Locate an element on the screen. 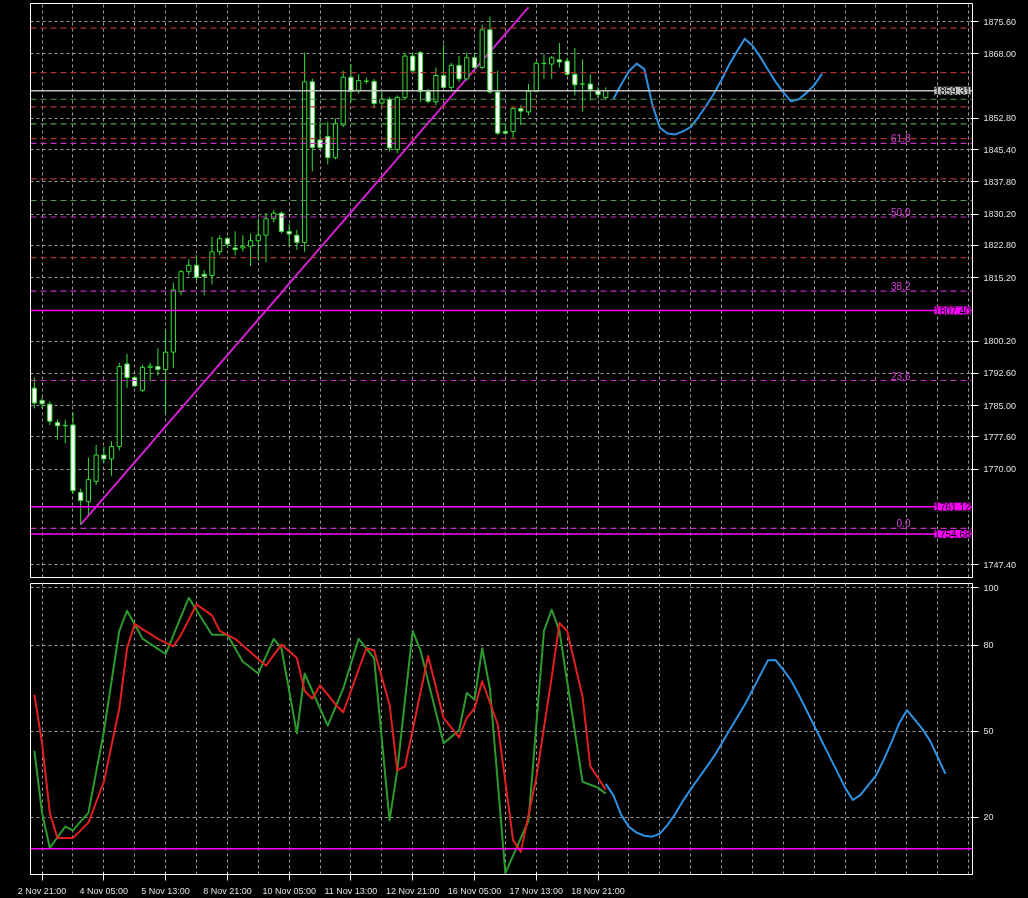 The width and height of the screenshot is (1028, 898). x-tick-label: 17 Nov 13:00 is located at coordinates (536, 890).